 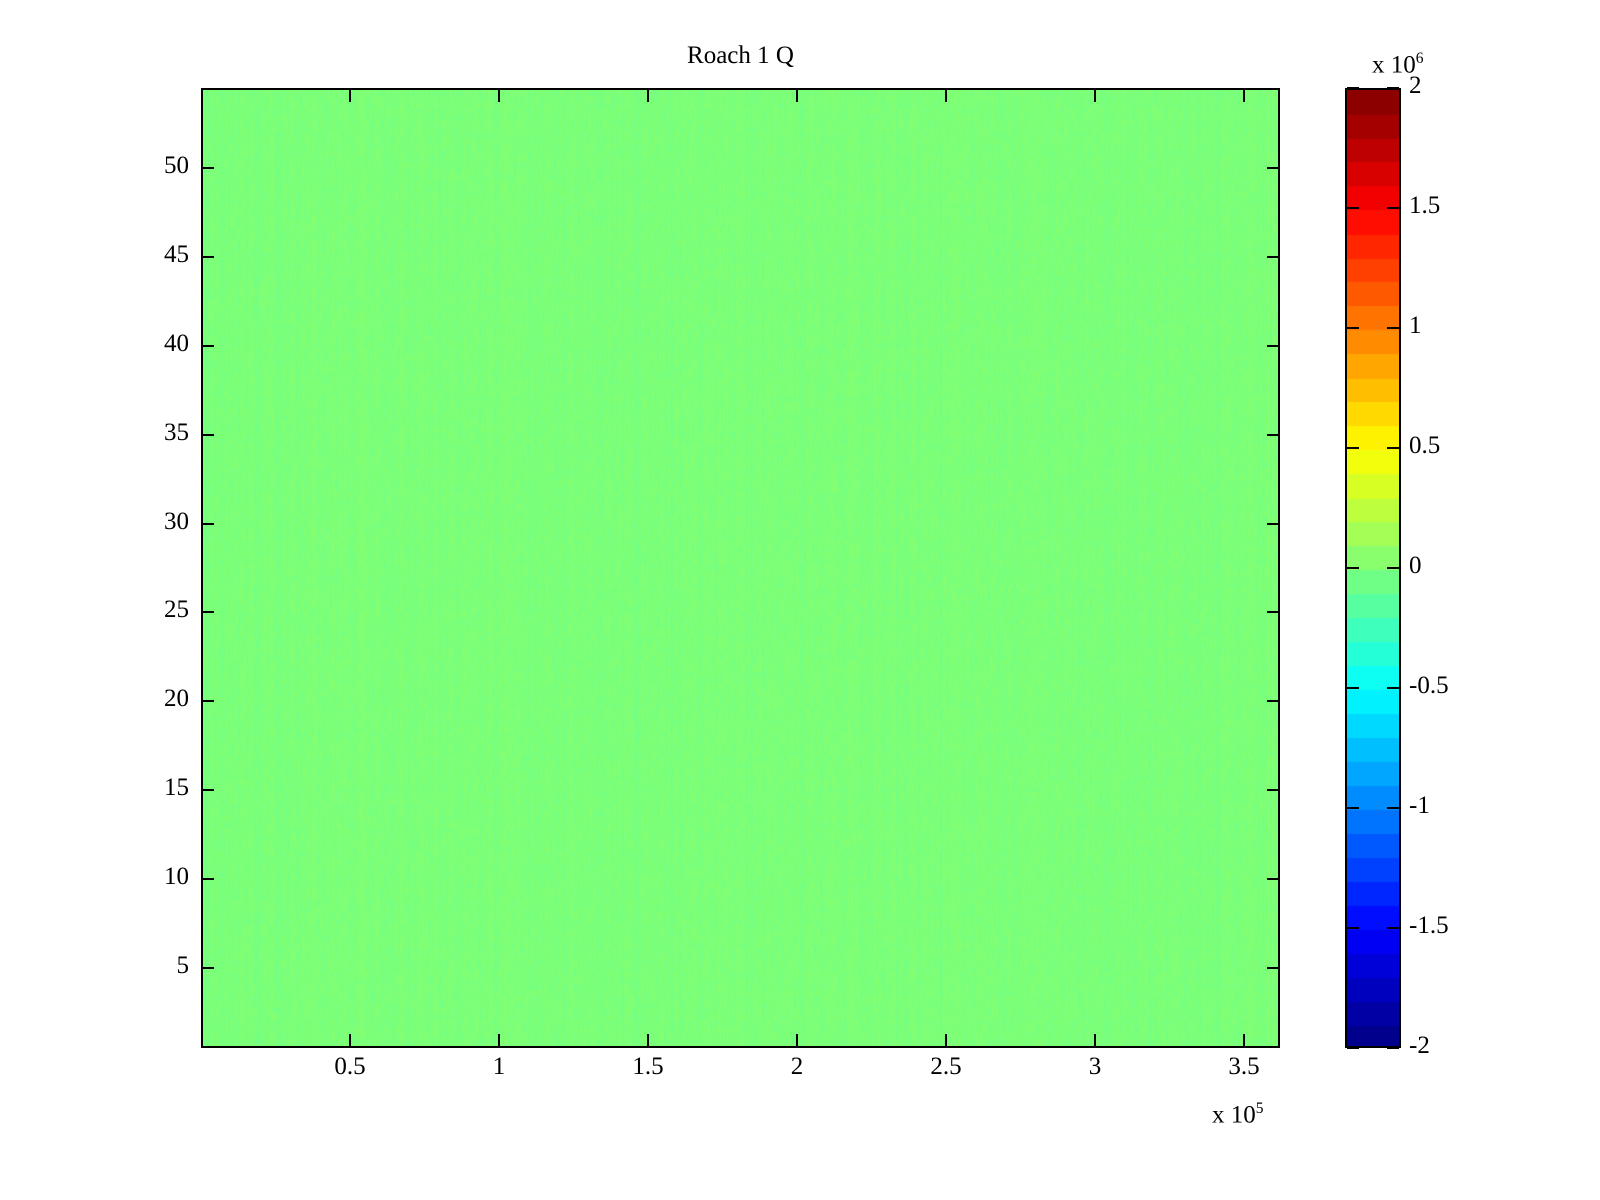 I want to click on colorbar-tick-label: 1.5, so click(x=1425, y=205).